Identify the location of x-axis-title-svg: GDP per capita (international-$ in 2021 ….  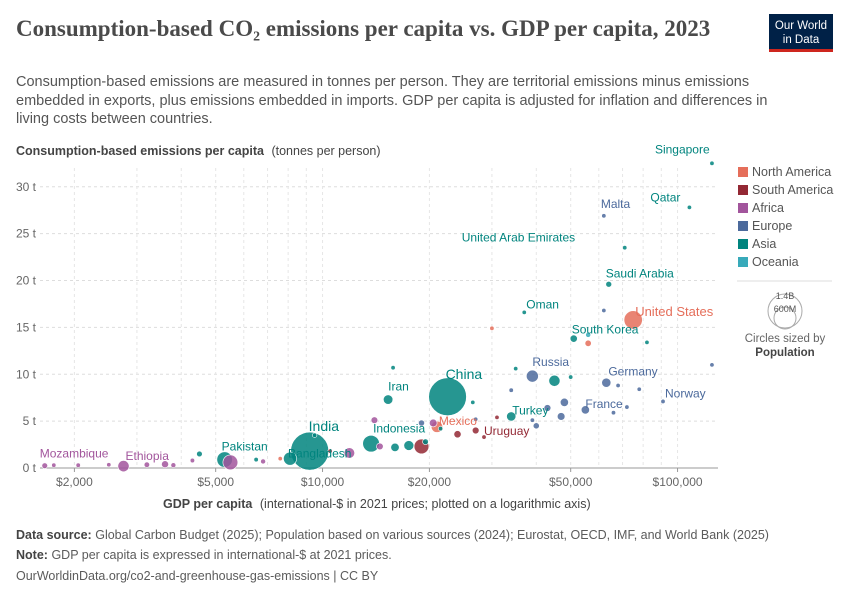
(377, 504).